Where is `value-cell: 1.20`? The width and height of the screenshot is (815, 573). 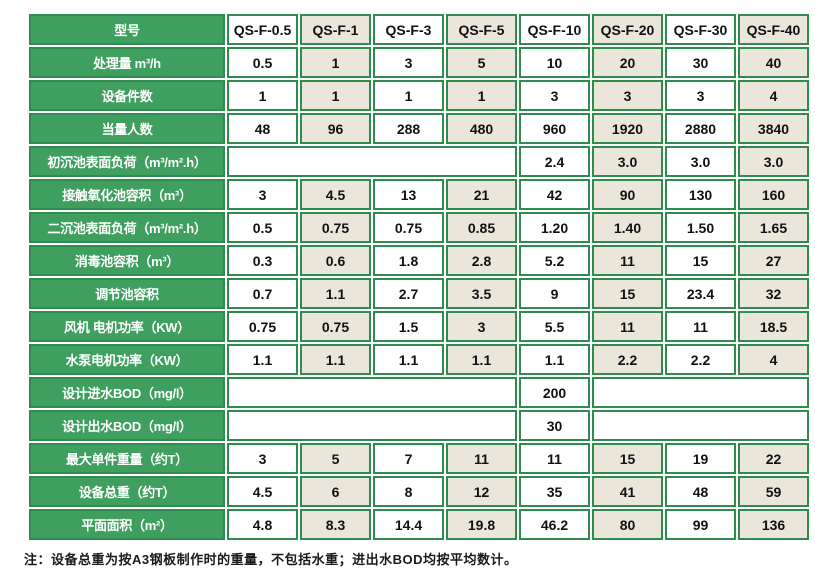
value-cell: 1.20 is located at coordinates (554, 227).